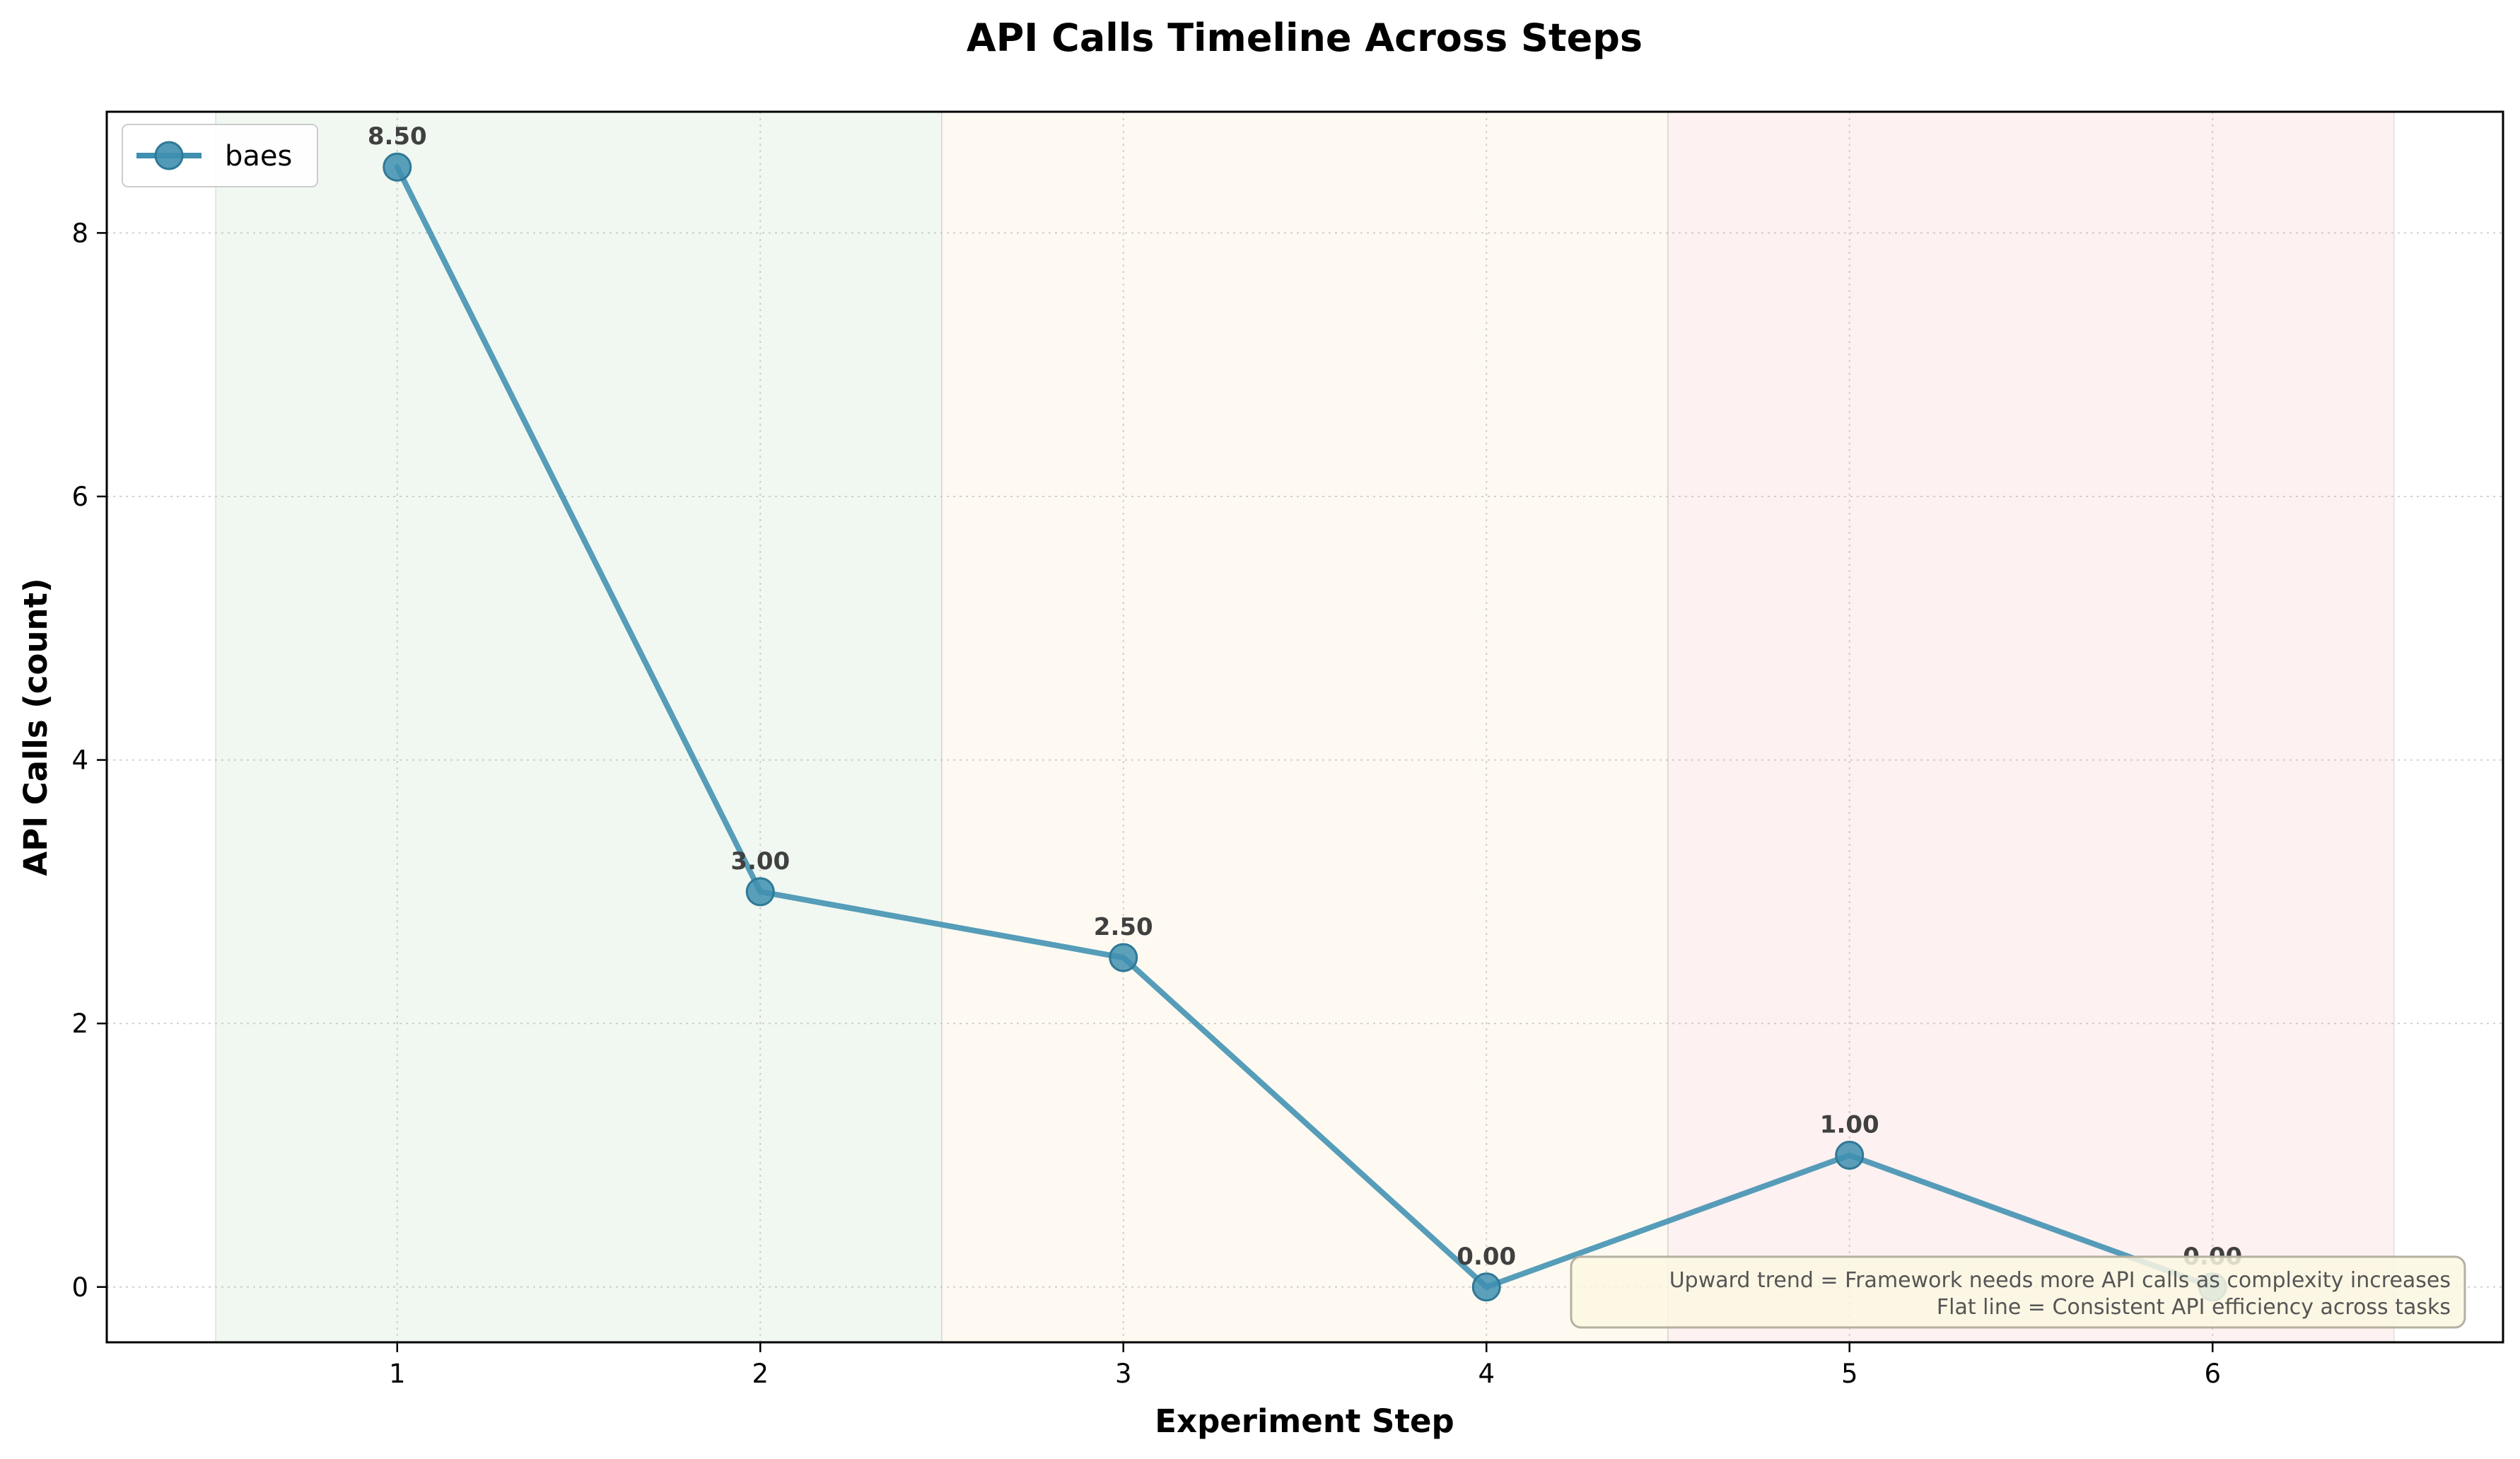 The image size is (2520, 1459). I want to click on x-tick-label: 5, so click(1849, 1374).